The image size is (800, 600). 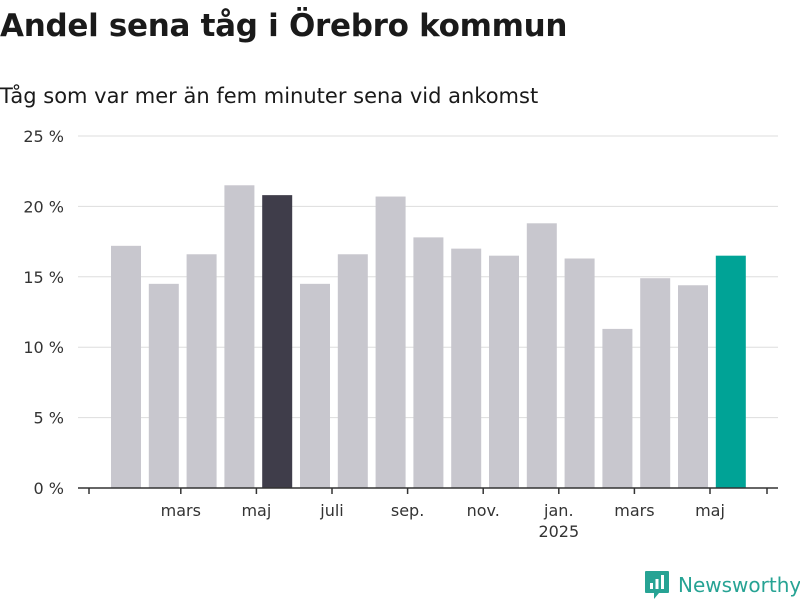 What do you see at coordinates (407, 510) in the screenshot?
I see `x-tick-label: sep.` at bounding box center [407, 510].